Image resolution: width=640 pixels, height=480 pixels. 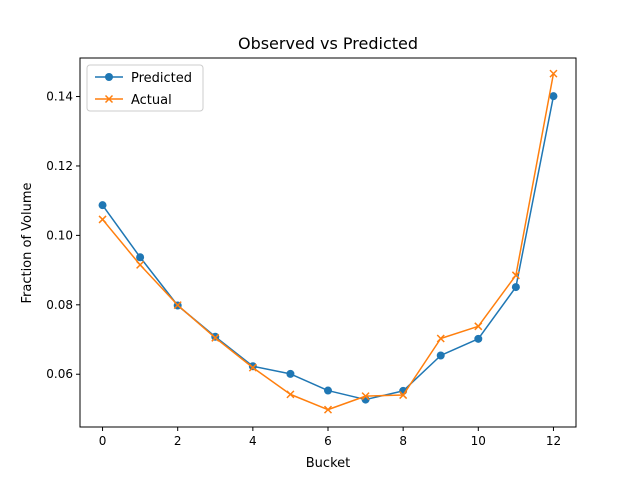 I want to click on y-tick-label: 0.06, so click(x=59, y=374).